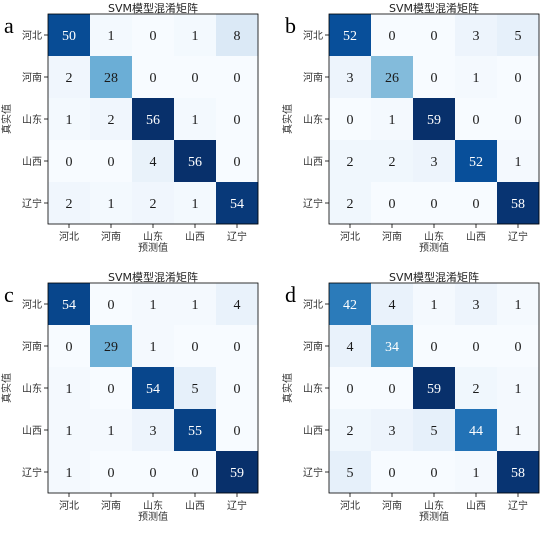 The image size is (554, 536). I want to click on cell-value: 52, so click(476, 162).